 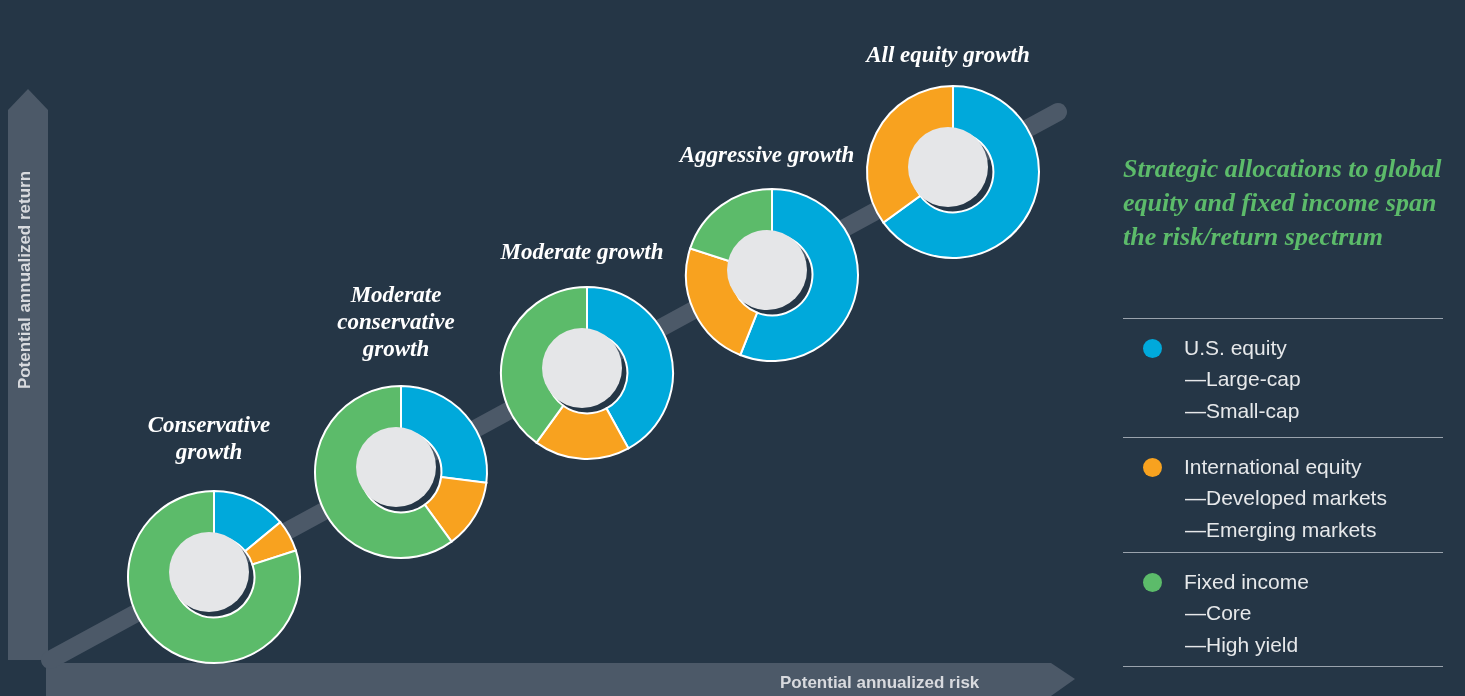 What do you see at coordinates (214, 577) in the screenshot?
I see `donut-slice` at bounding box center [214, 577].